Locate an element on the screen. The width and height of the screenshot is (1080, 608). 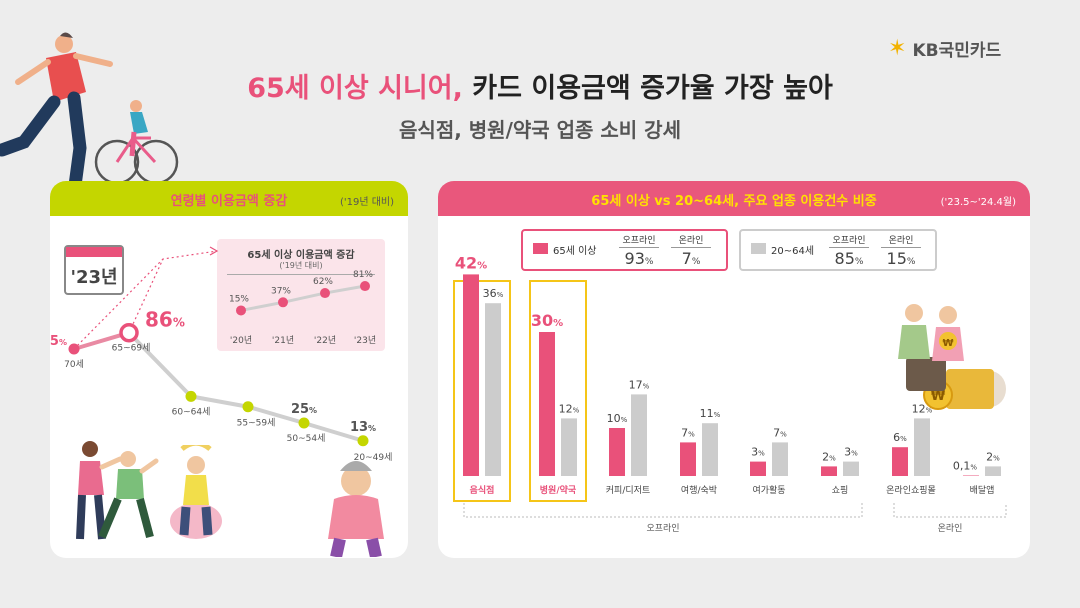
inset-category-label: '22년 is located at coordinates (325, 340).